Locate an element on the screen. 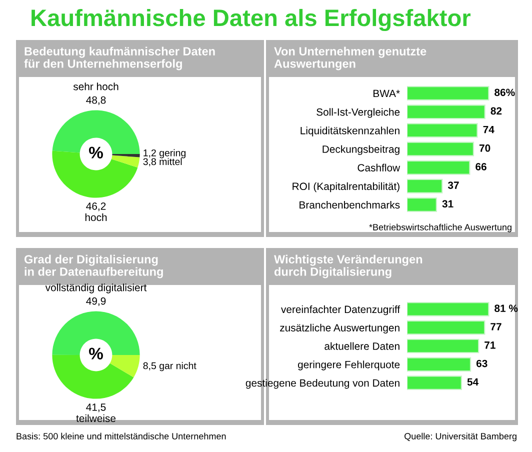 The height and width of the screenshot is (452, 532). data-label: 31 is located at coordinates (448, 204).